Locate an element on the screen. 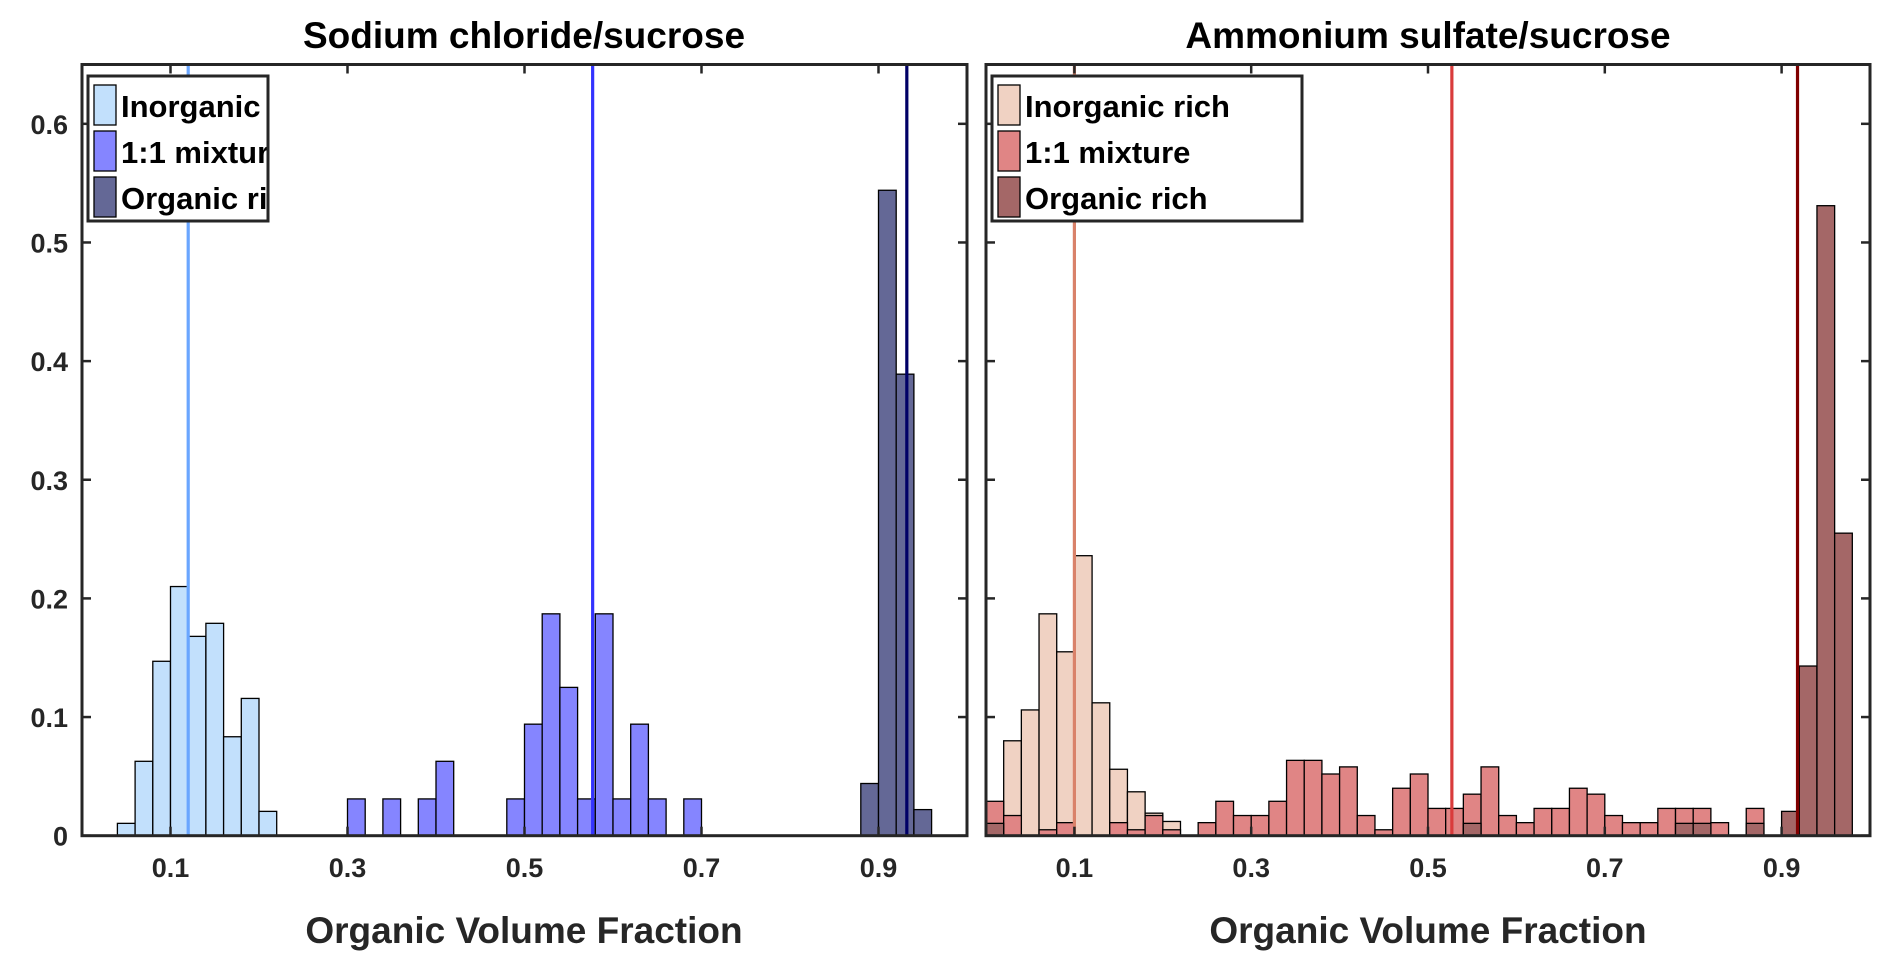 This screenshot has width=1888, height=969. y-tick-label: 0.4 is located at coordinates (49, 362).